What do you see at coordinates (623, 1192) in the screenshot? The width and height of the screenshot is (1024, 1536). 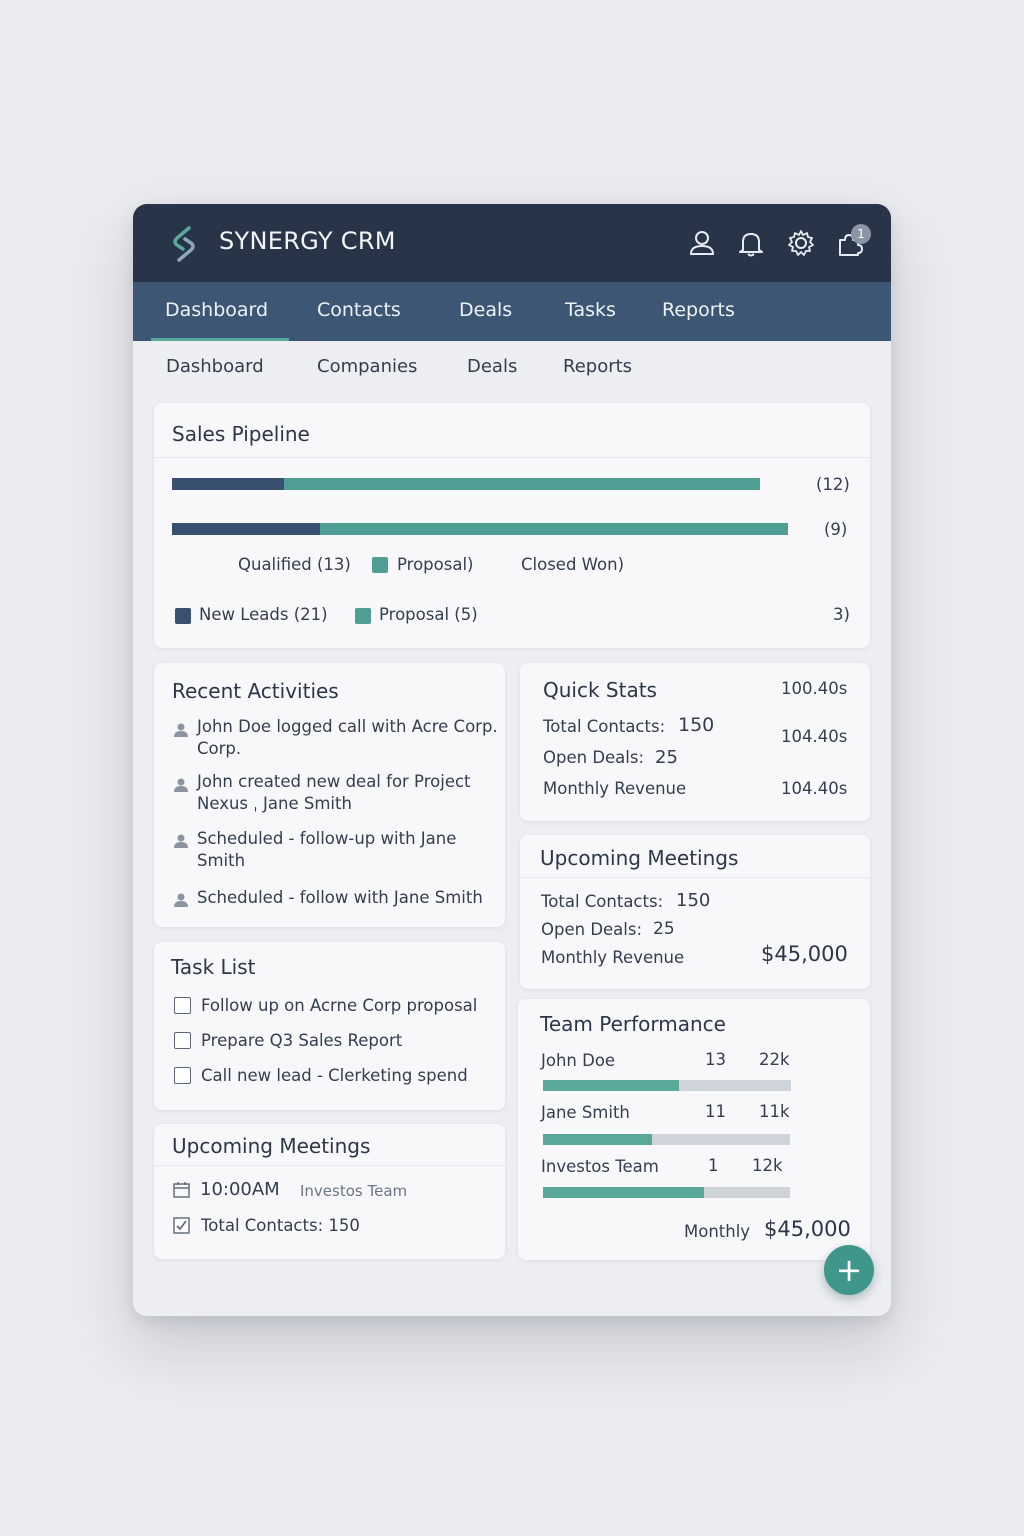 I see `member-3-progress-fill` at bounding box center [623, 1192].